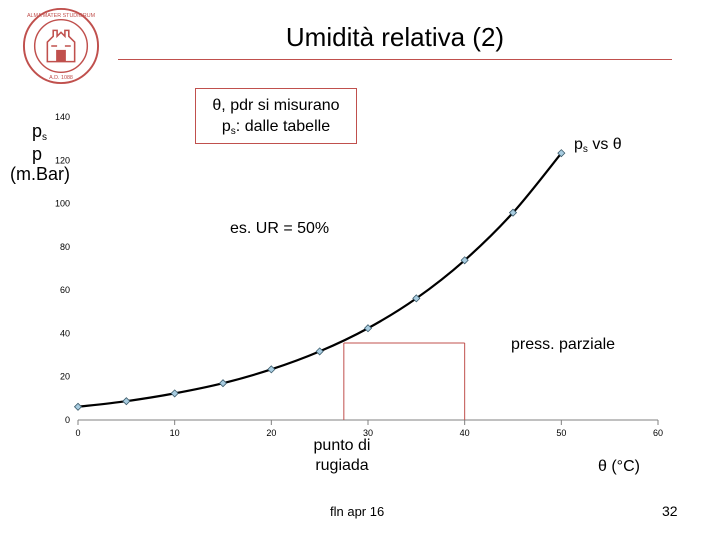  What do you see at coordinates (67, 420) in the screenshot?
I see `y-tick-label-0: 0` at bounding box center [67, 420].